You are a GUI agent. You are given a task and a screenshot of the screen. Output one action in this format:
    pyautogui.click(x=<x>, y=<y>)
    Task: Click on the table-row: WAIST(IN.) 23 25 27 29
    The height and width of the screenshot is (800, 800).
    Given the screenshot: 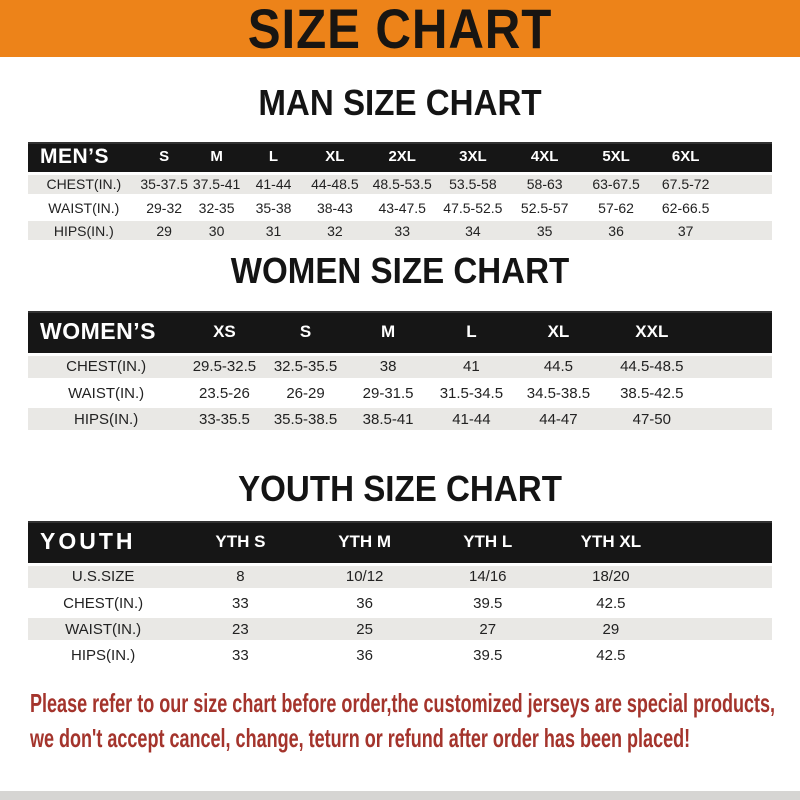 What is the action you would take?
    pyautogui.click(x=400, y=630)
    